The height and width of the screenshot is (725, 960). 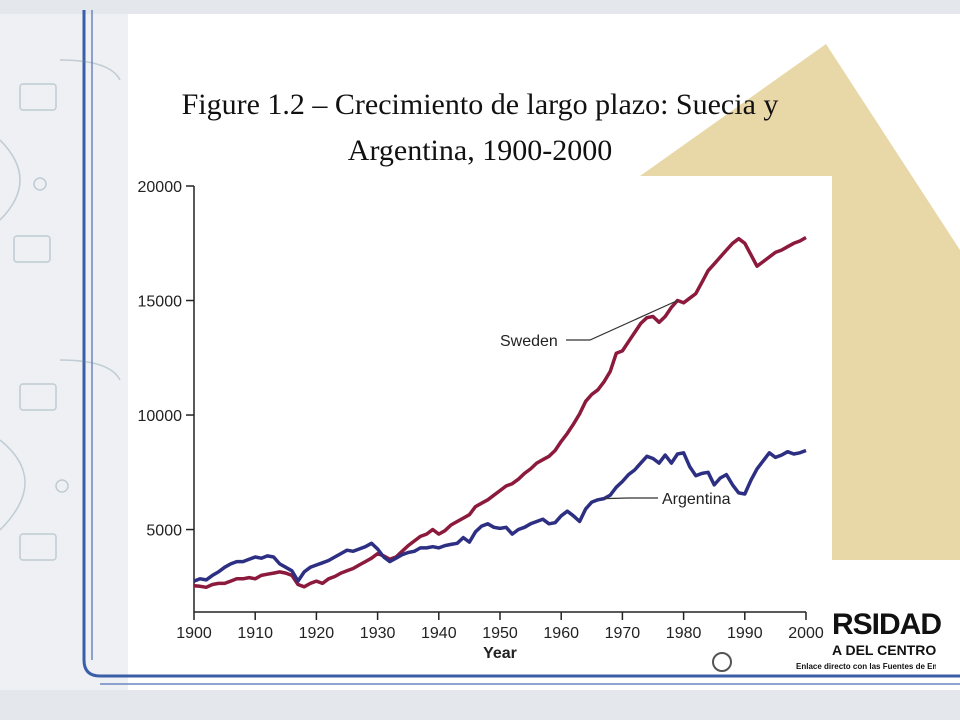 I want to click on x-tick-label: 1930, so click(x=378, y=633).